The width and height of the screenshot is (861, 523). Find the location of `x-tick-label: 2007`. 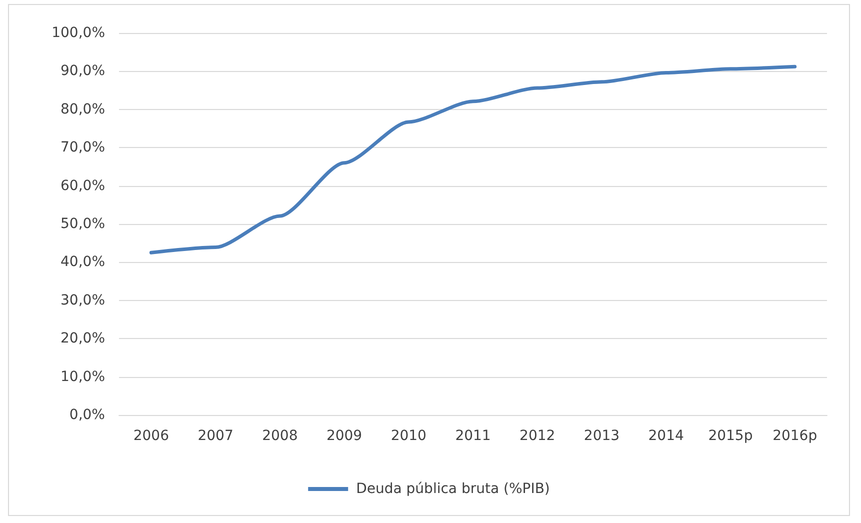

x-tick-label: 2007 is located at coordinates (216, 436).